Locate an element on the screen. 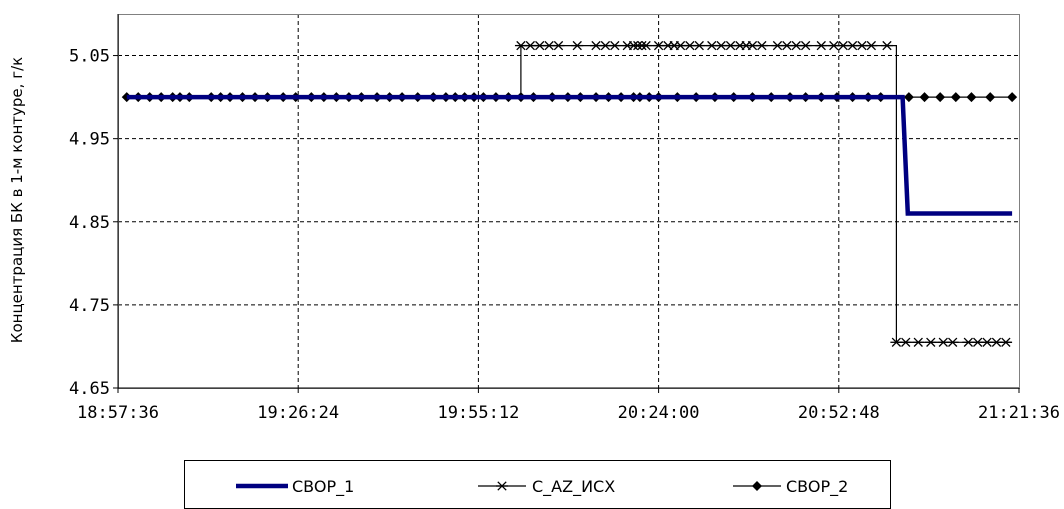  y-tick-label: 4.95 is located at coordinates (89, 140).